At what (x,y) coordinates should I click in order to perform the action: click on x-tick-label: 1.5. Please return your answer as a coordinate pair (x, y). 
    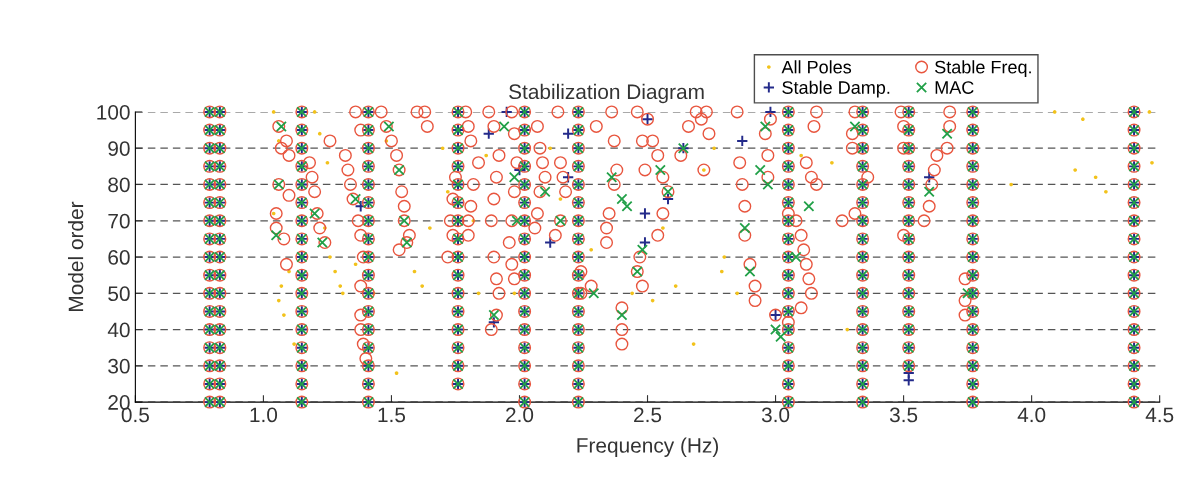
    Looking at the image, I should click on (392, 415).